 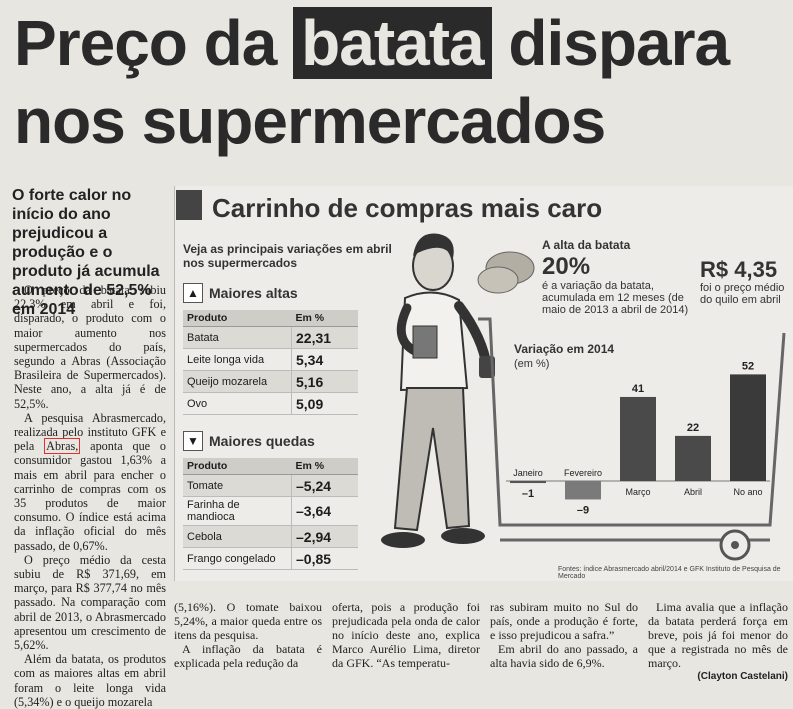 What do you see at coordinates (281, 293) in the screenshot?
I see `text: altas` at bounding box center [281, 293].